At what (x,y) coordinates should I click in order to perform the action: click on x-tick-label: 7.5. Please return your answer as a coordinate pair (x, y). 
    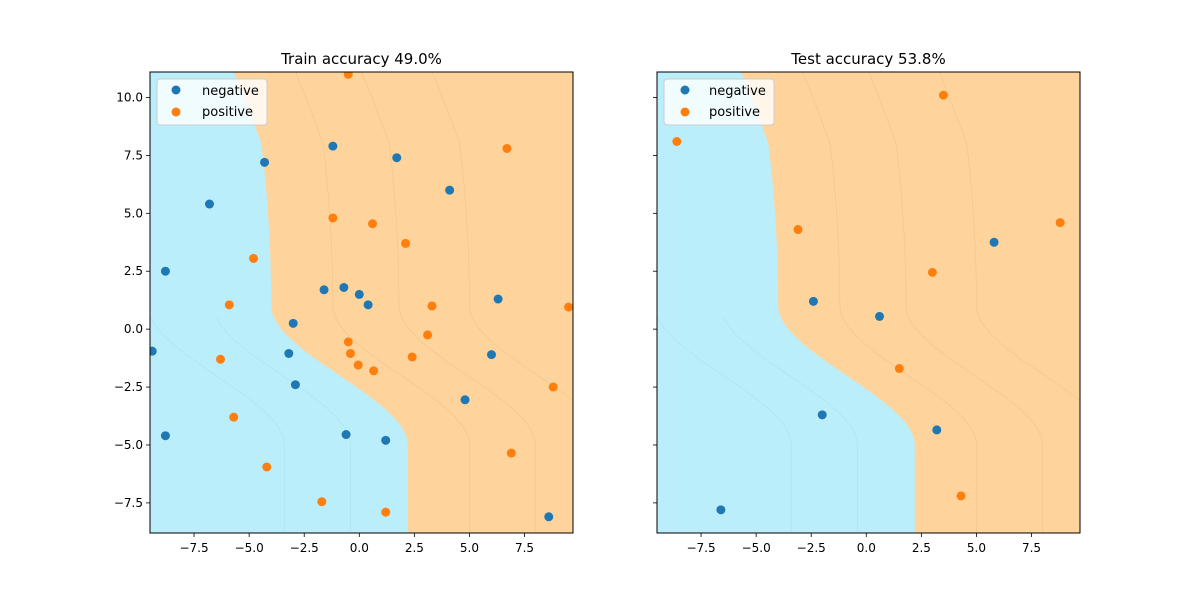
    Looking at the image, I should click on (1031, 548).